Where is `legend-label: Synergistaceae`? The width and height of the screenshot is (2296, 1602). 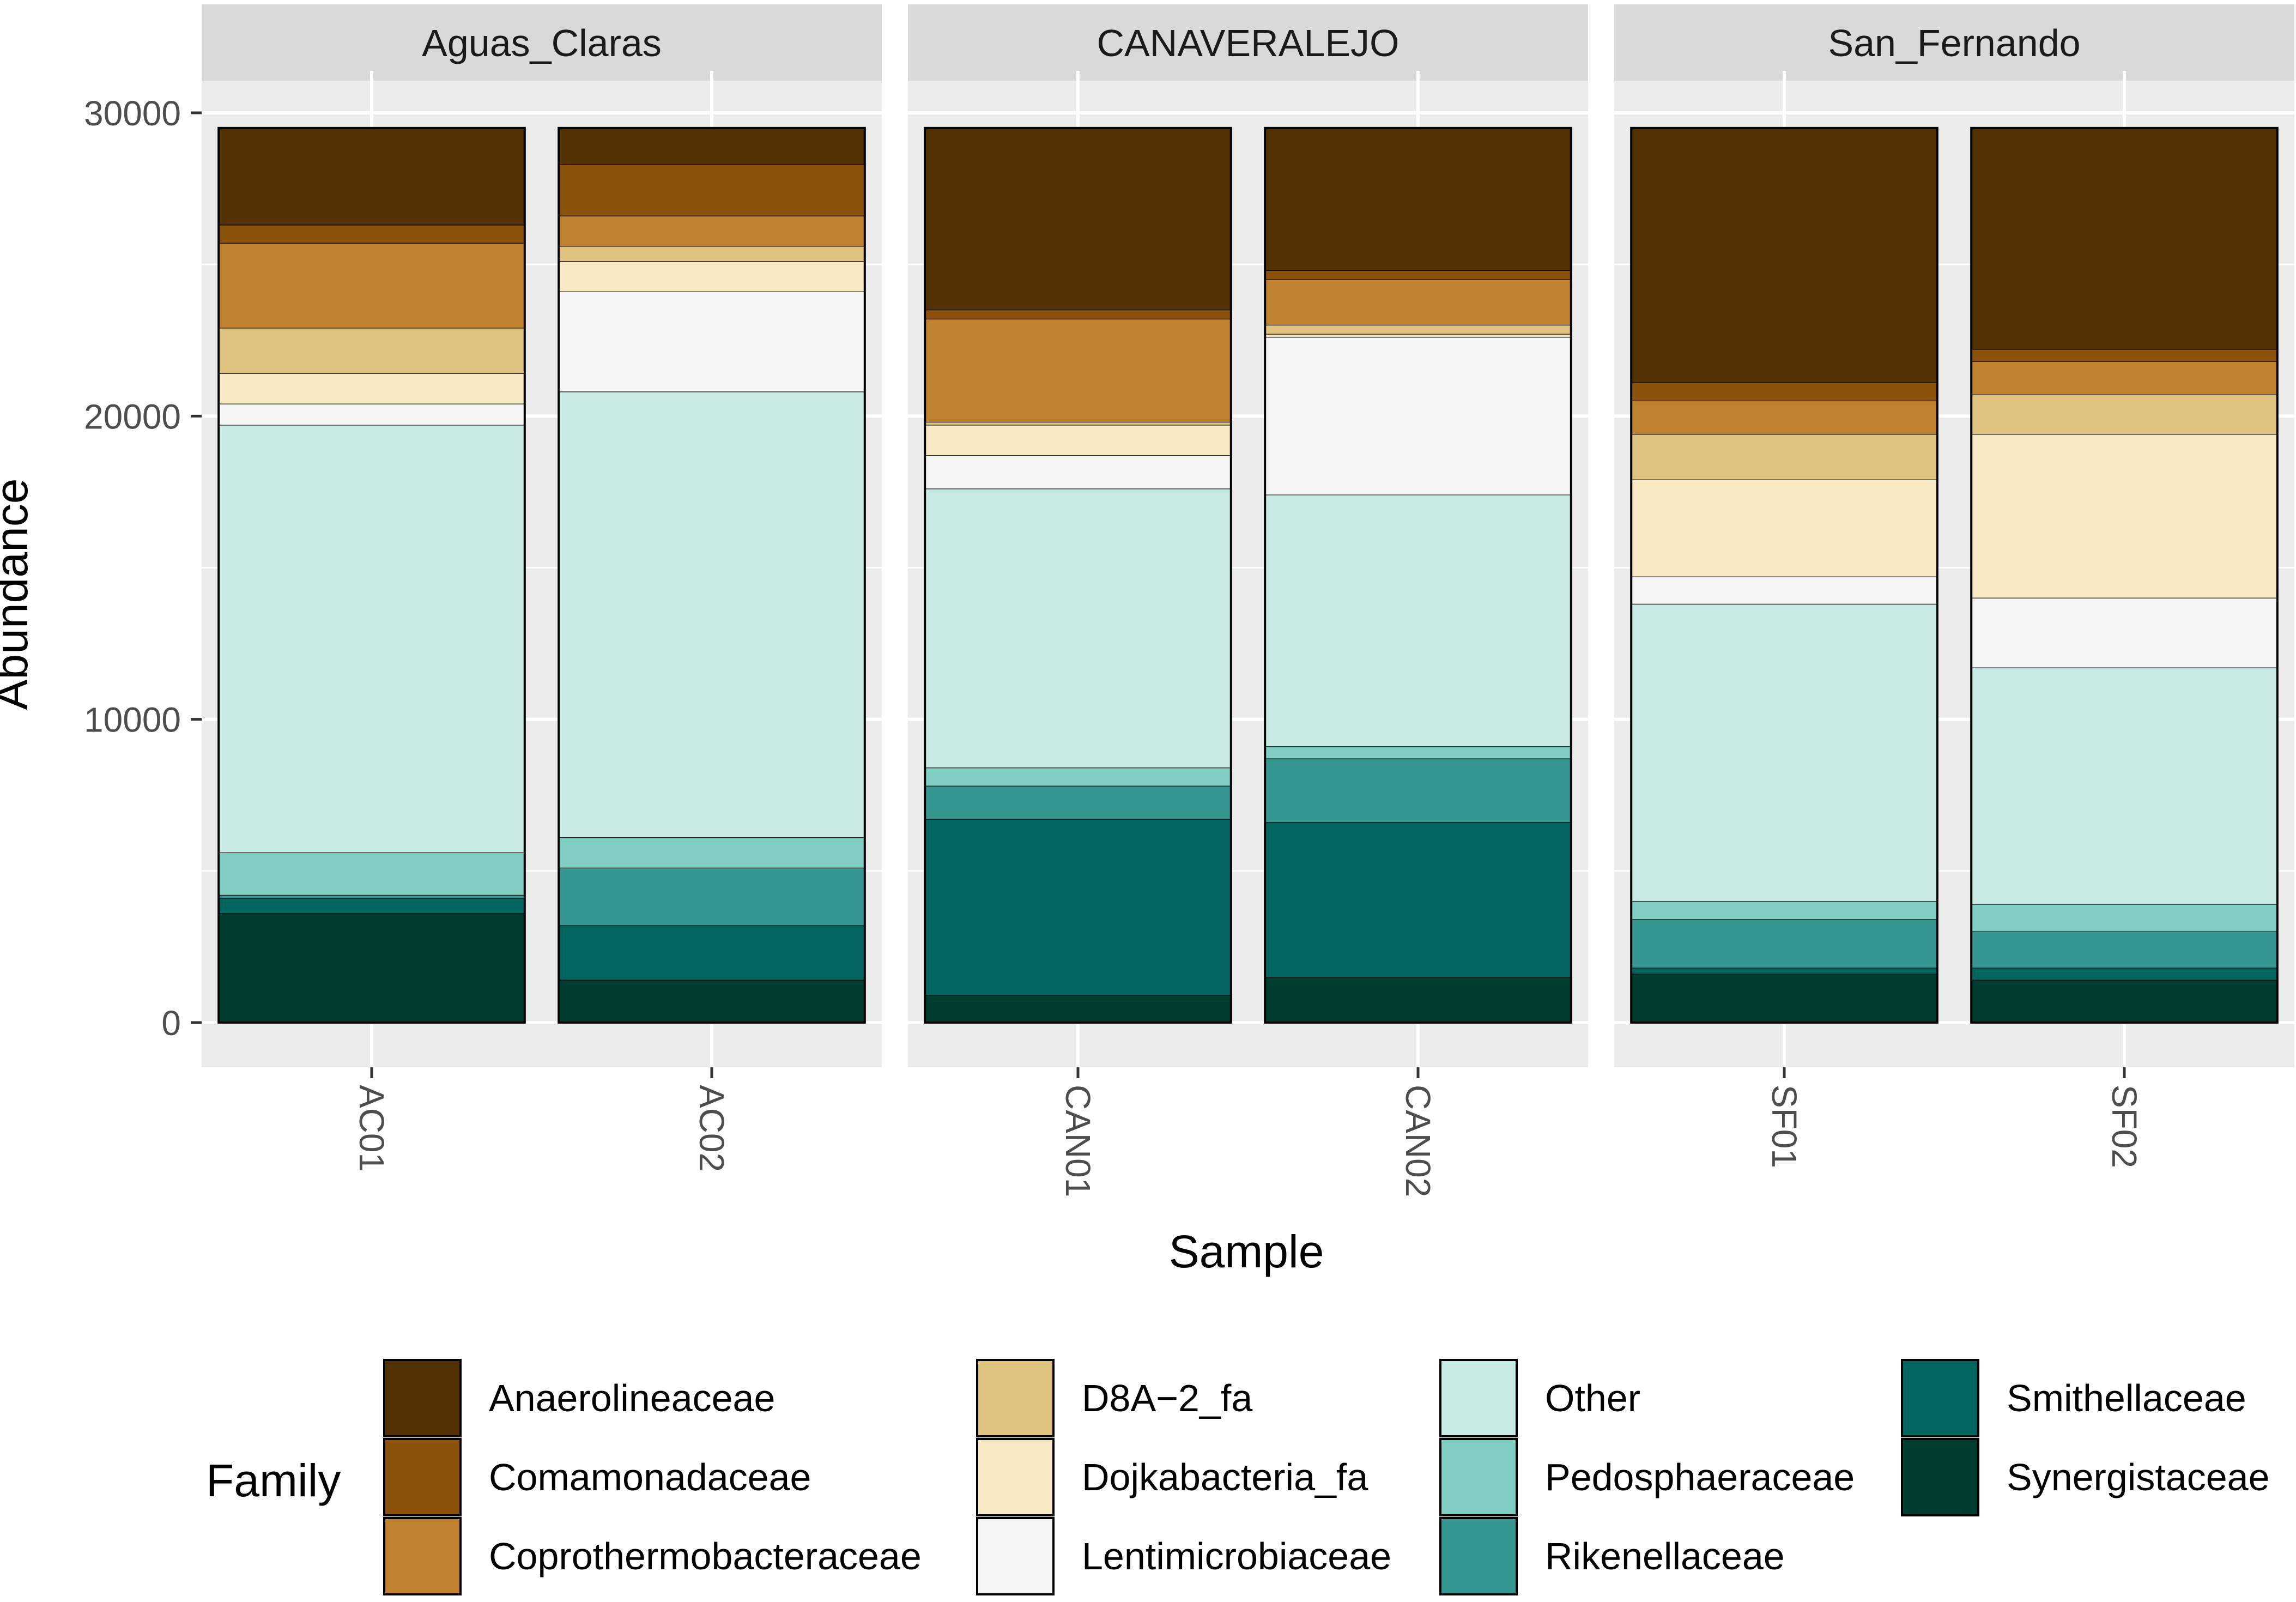 legend-label: Synergistaceae is located at coordinates (2138, 1477).